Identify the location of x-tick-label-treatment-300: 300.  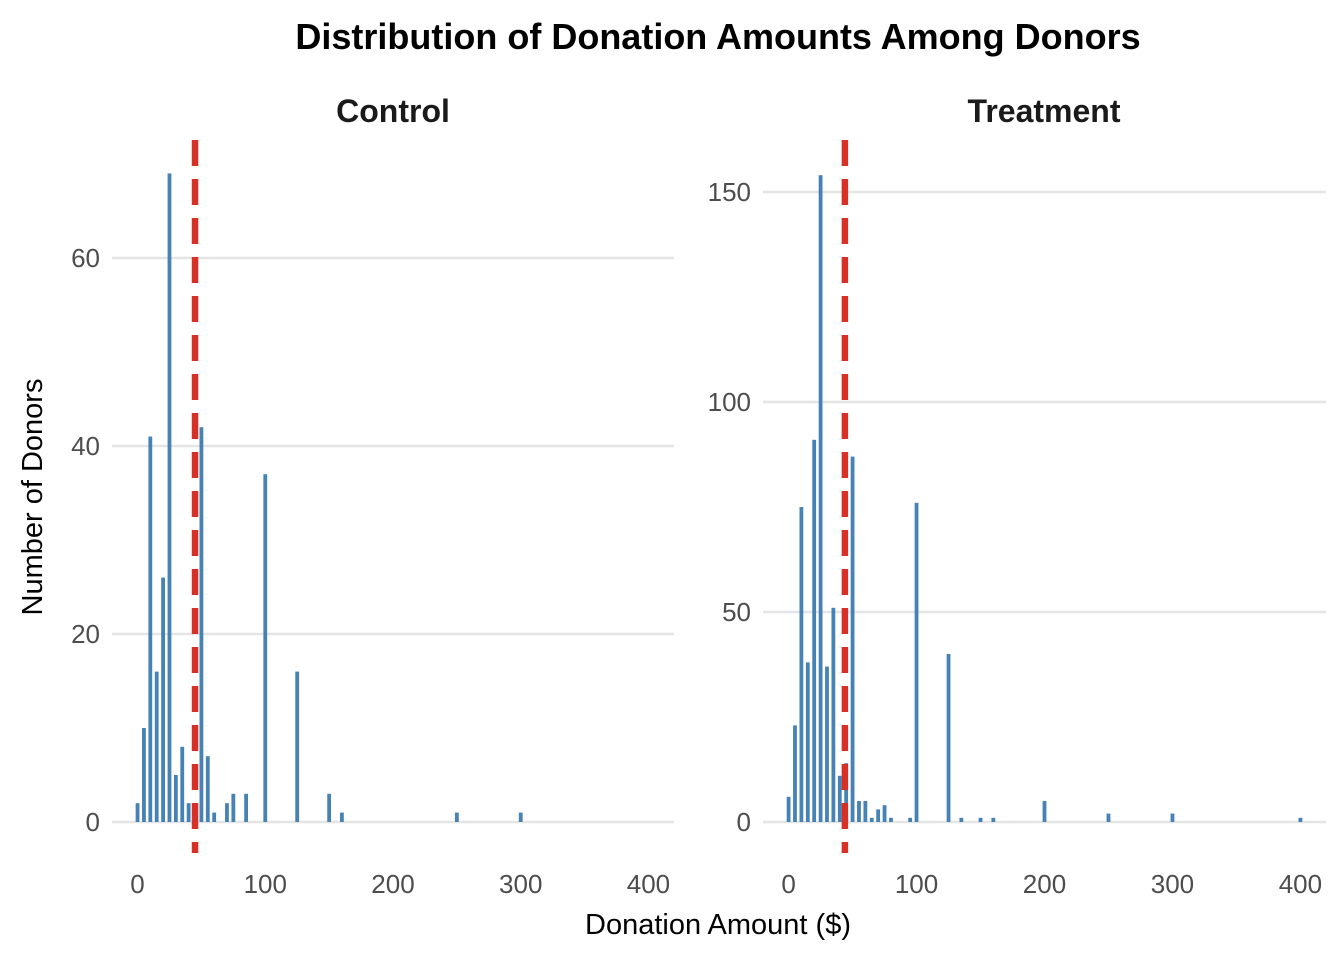
(1172, 884).